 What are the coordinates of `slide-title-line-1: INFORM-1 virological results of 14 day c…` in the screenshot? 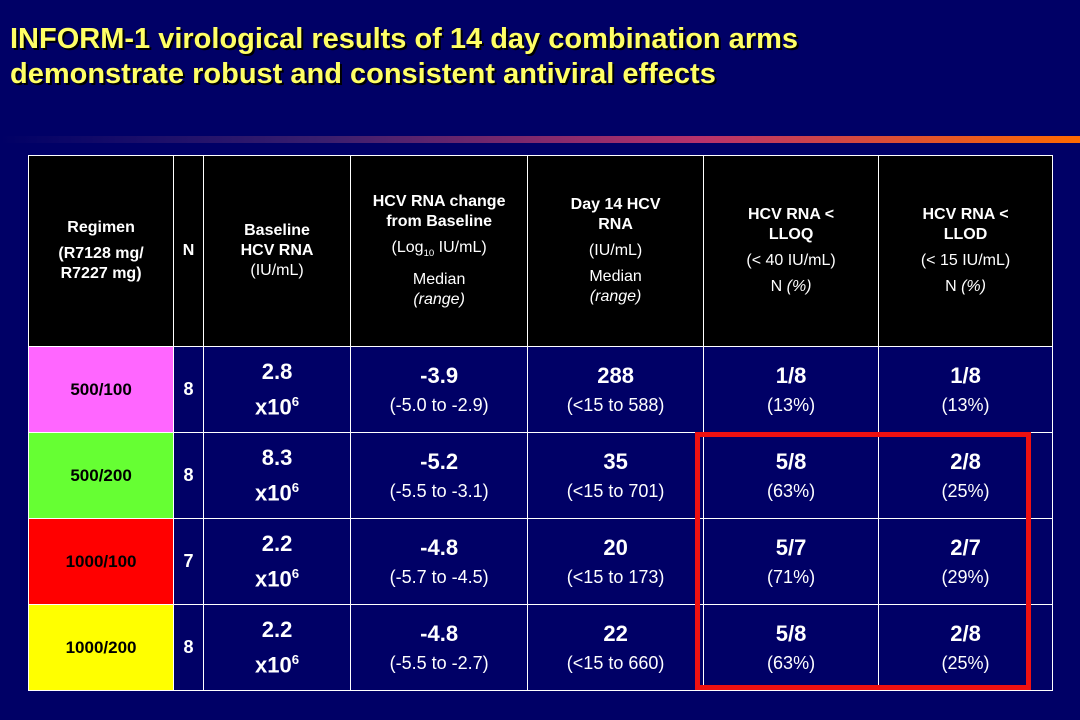 It's located at (404, 39).